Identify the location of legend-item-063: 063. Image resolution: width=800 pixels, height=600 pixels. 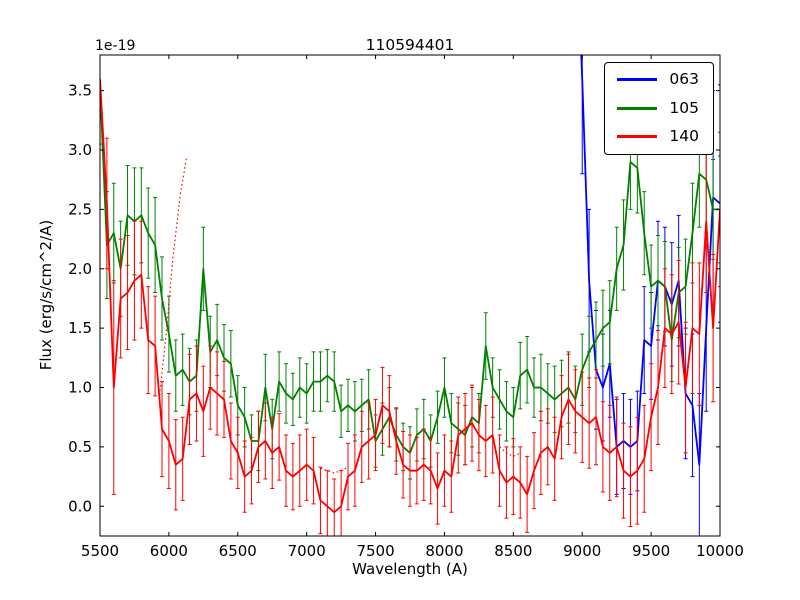
(658, 79).